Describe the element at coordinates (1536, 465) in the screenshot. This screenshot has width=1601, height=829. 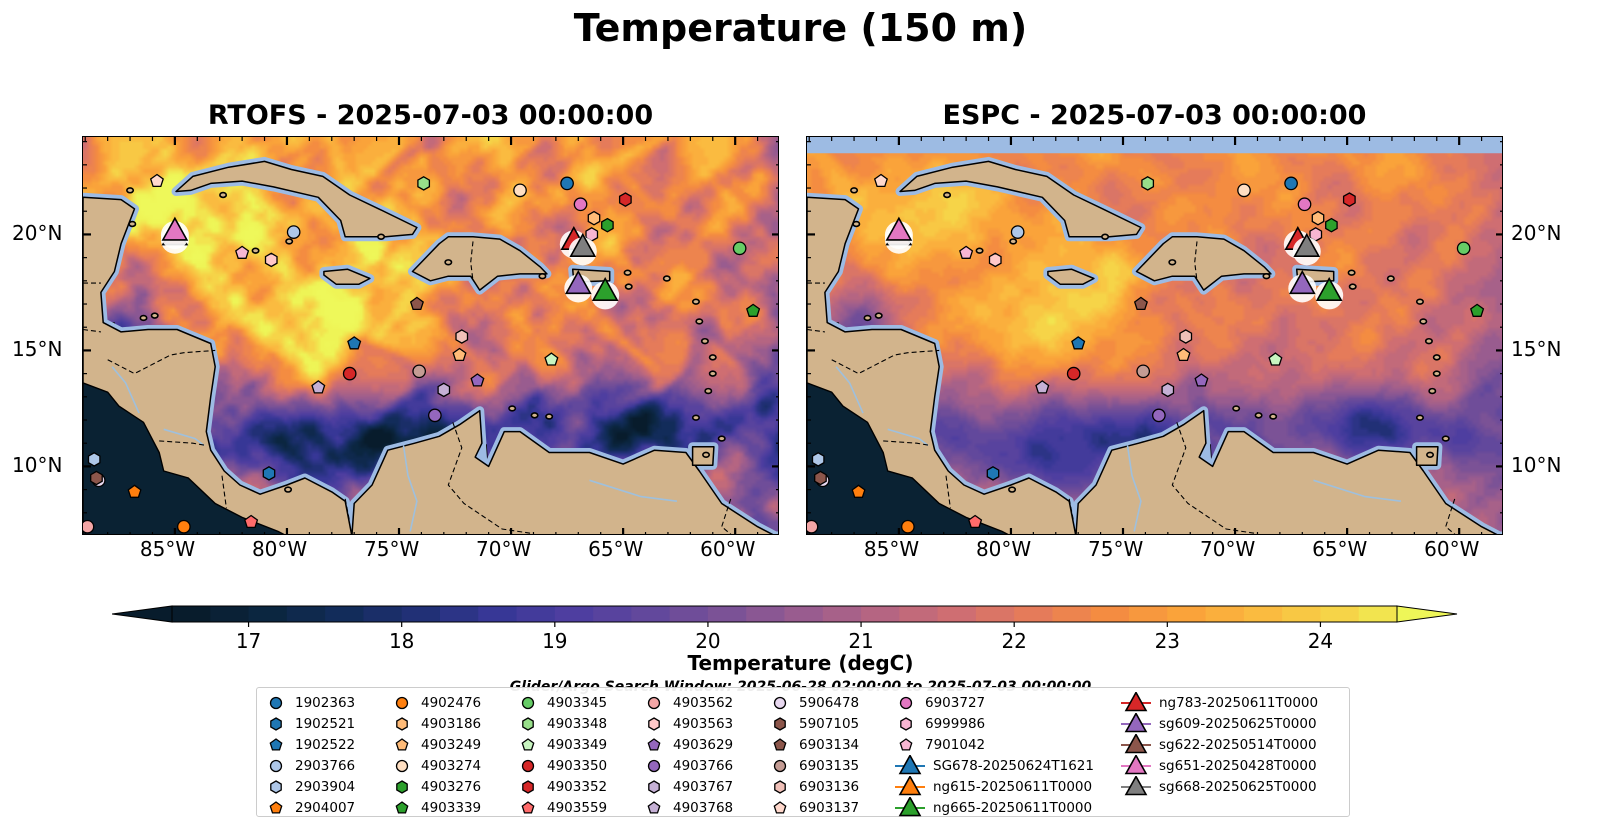
I see `lat-tick-label-right: 10°N` at that location.